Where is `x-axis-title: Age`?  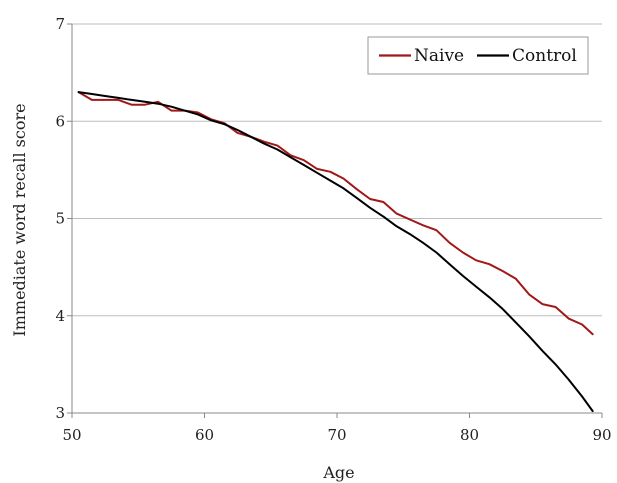
x-axis-title: Age is located at coordinates (338, 472).